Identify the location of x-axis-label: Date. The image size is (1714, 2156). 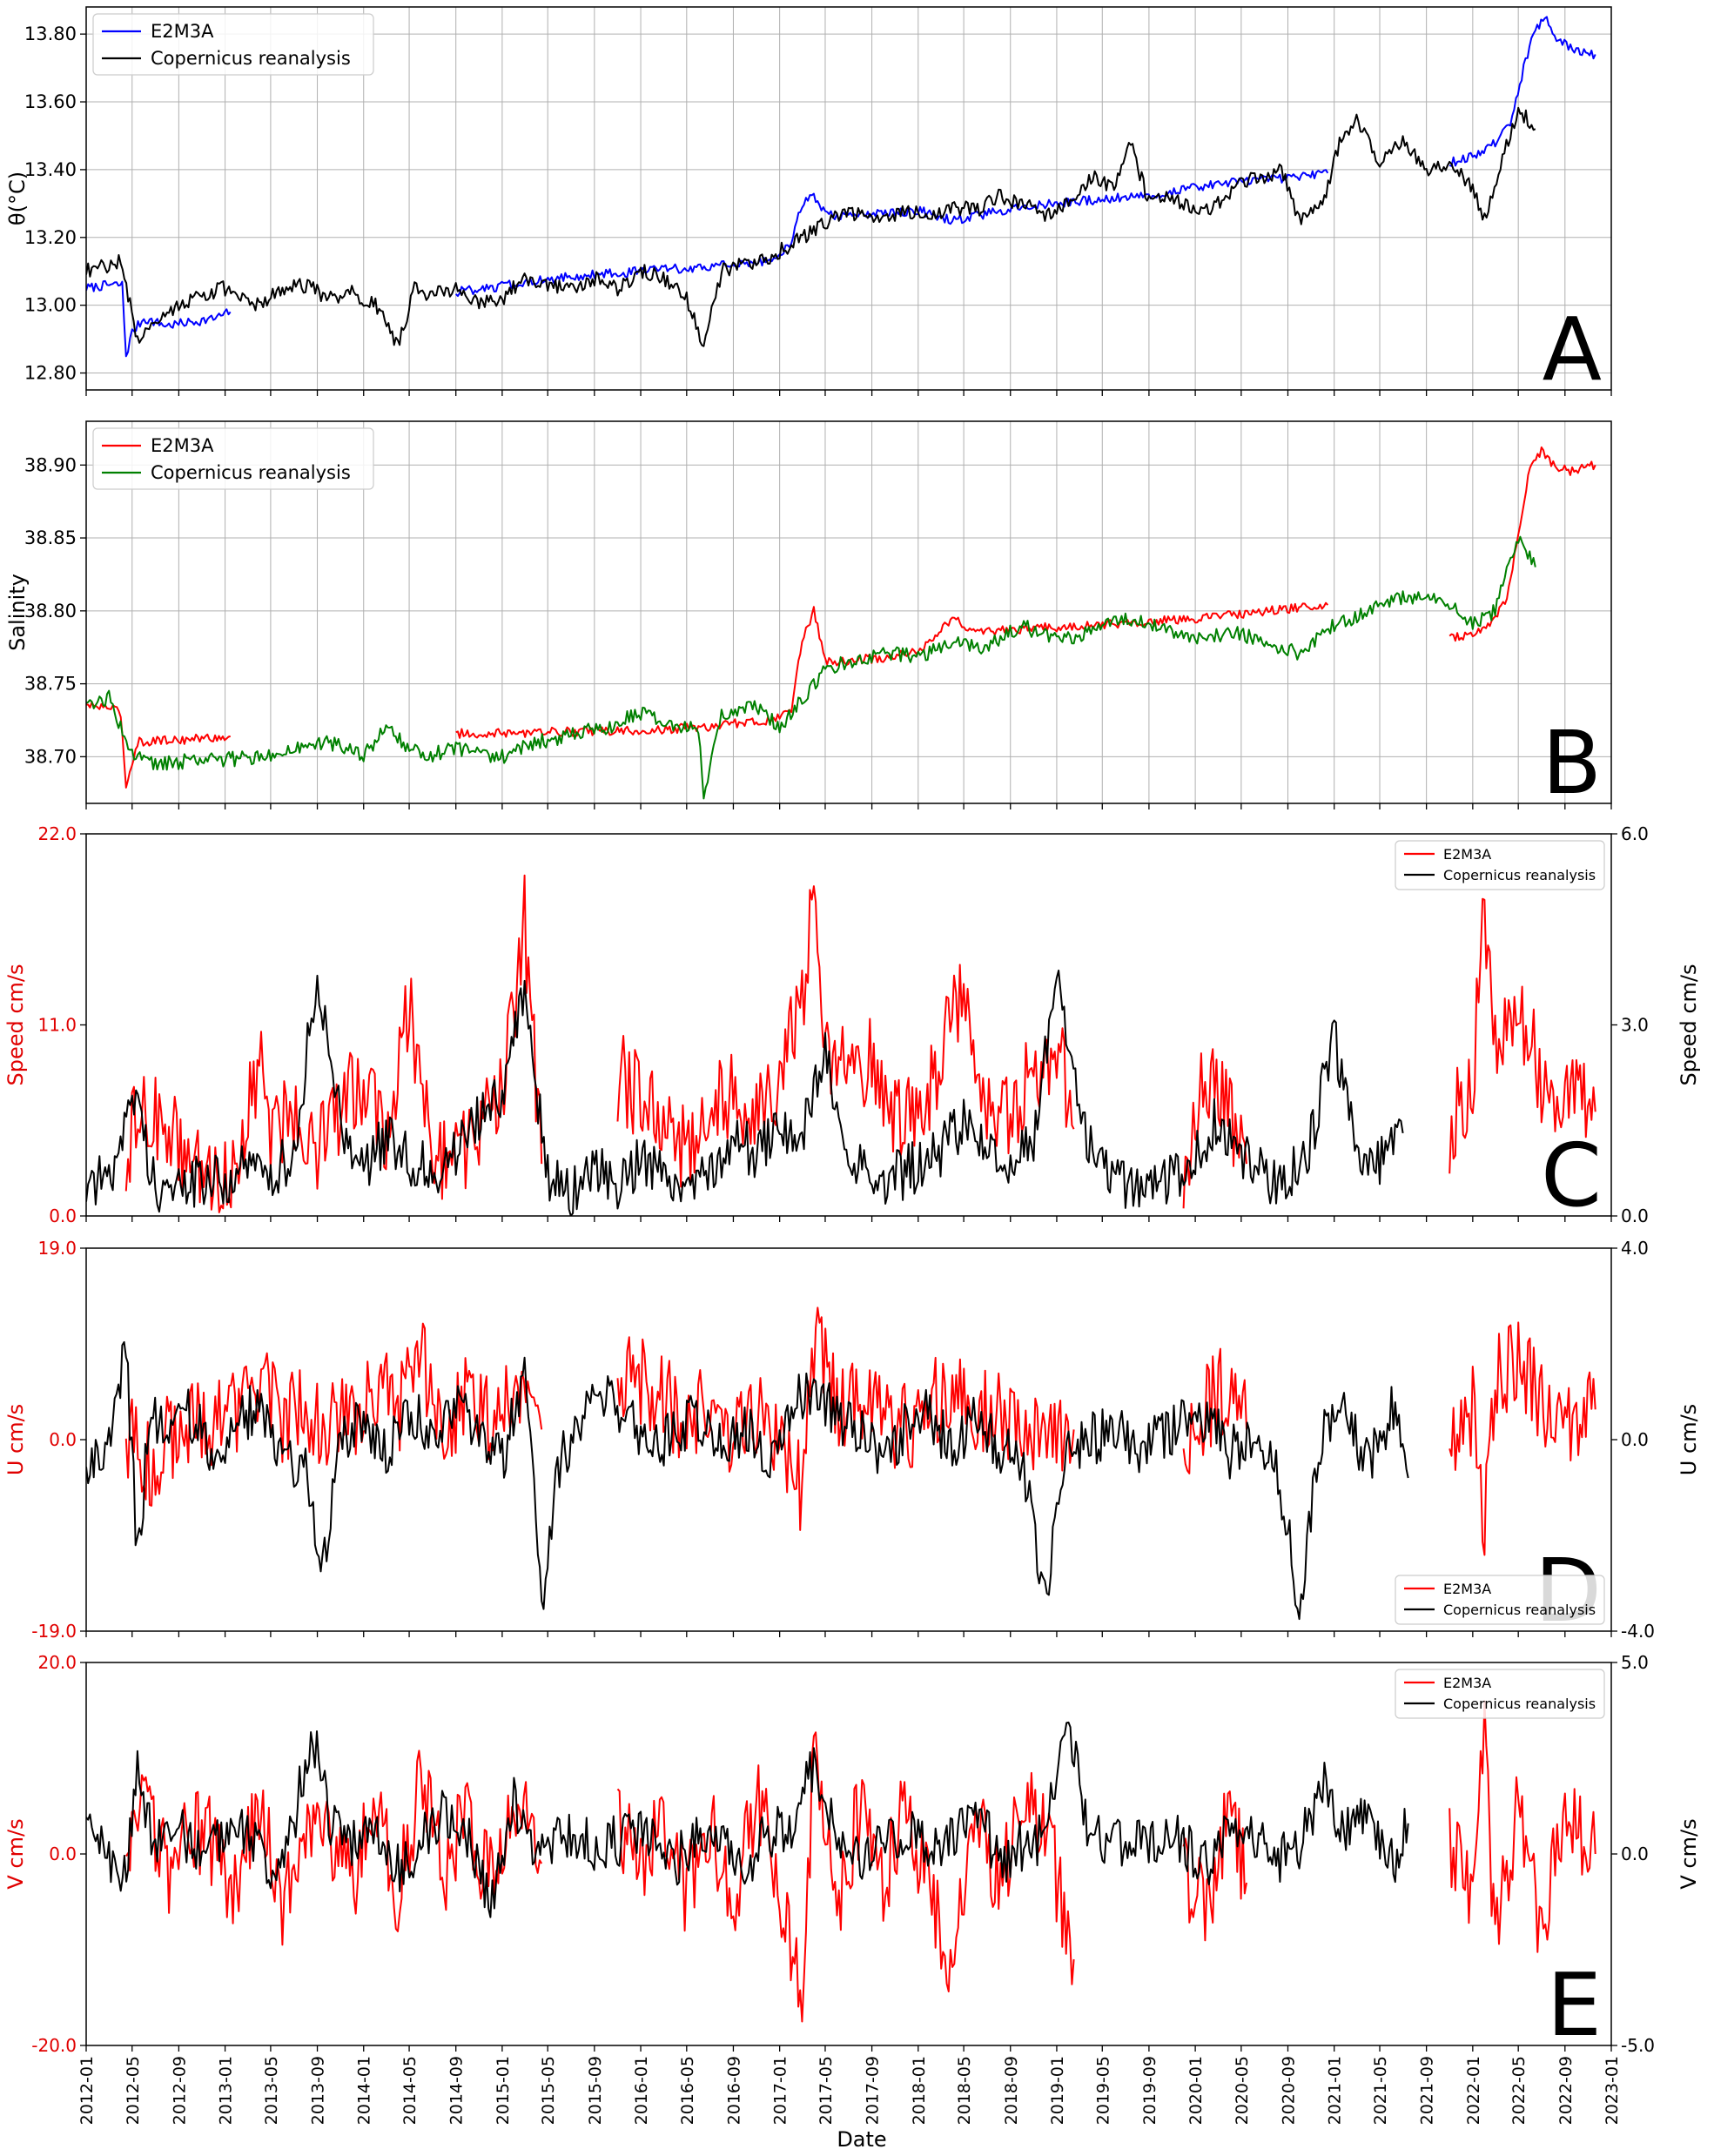
(862, 2139).